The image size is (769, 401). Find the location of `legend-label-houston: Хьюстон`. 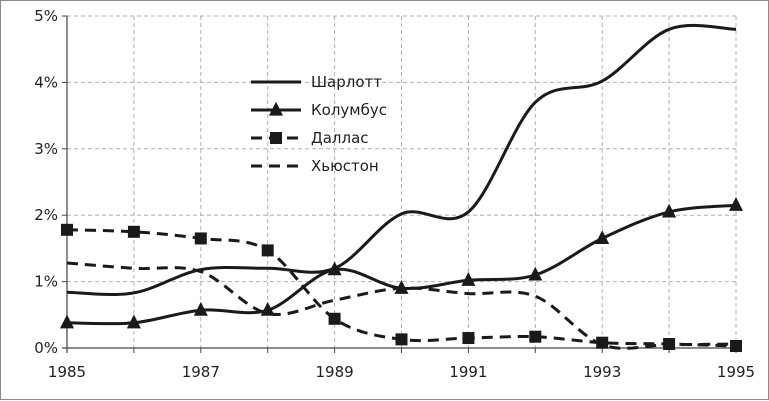

legend-label-houston: Хьюстон is located at coordinates (345, 166).